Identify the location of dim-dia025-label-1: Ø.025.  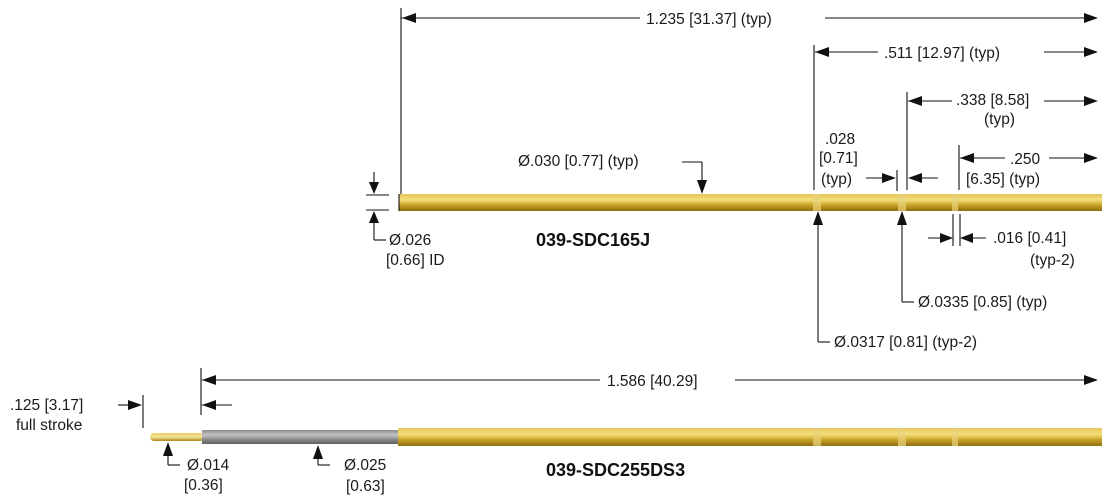
(365, 465).